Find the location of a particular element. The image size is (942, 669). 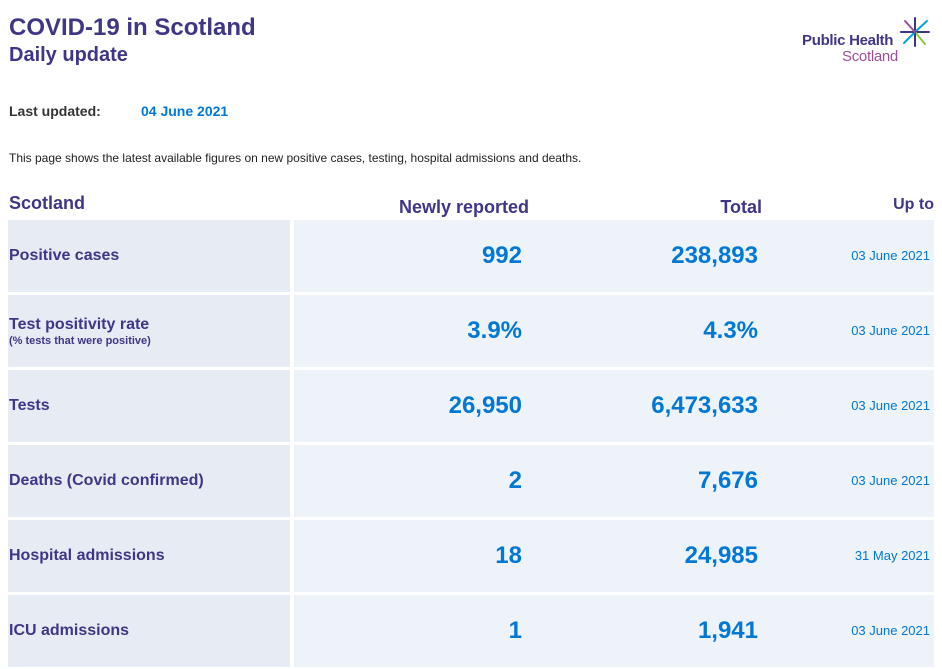

row-label: Test positivity rate is located at coordinates (79, 324).